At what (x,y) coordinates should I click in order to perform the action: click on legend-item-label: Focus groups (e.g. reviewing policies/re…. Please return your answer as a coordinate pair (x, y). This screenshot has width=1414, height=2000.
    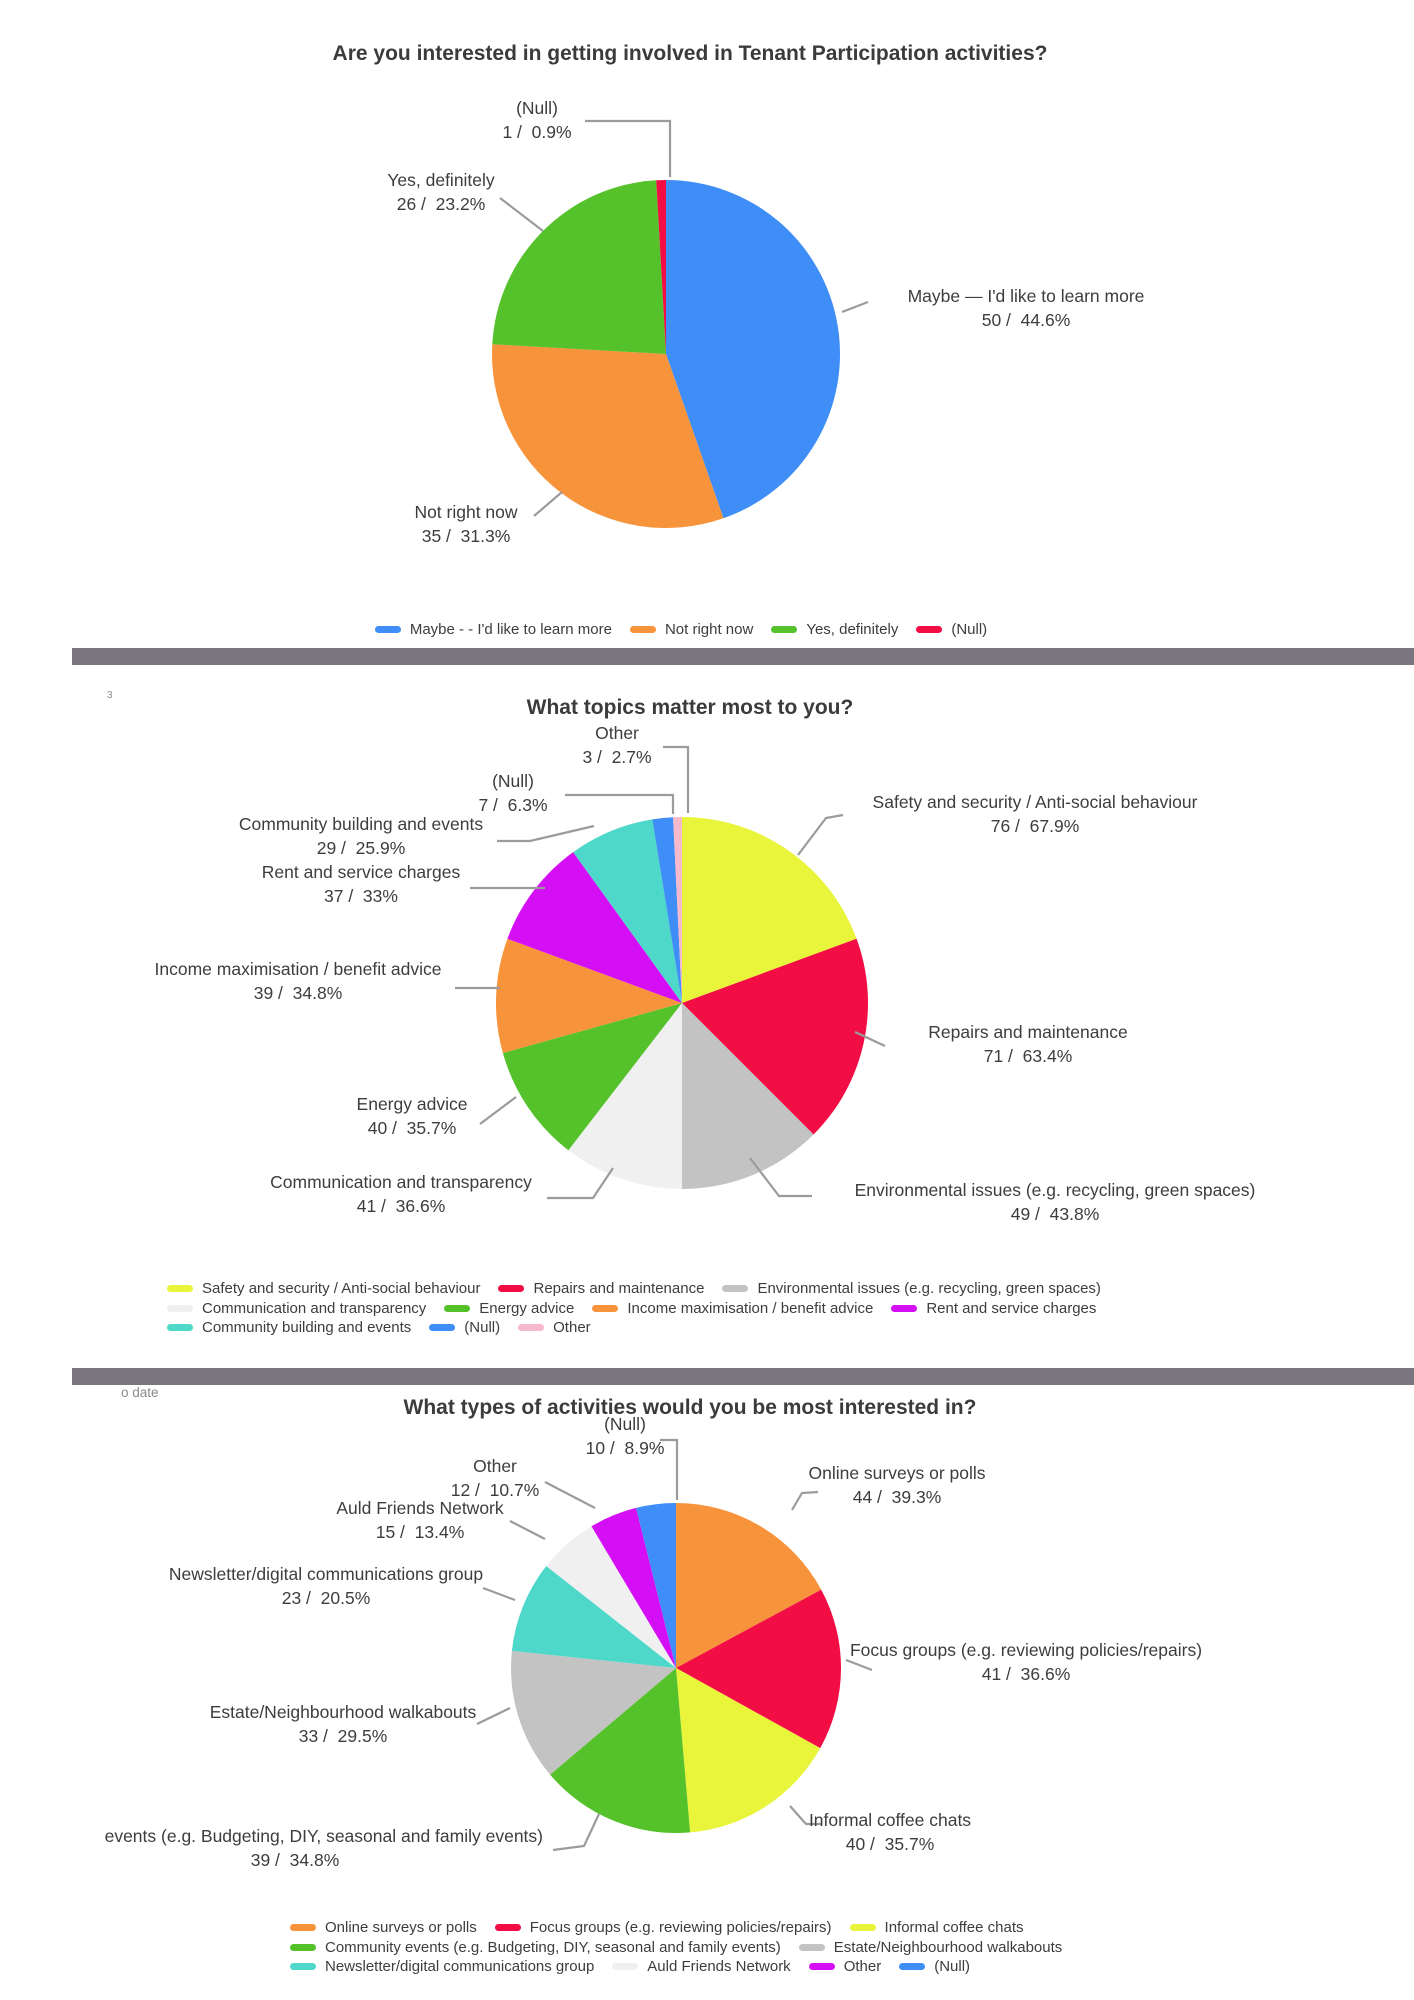
    Looking at the image, I should click on (680, 1928).